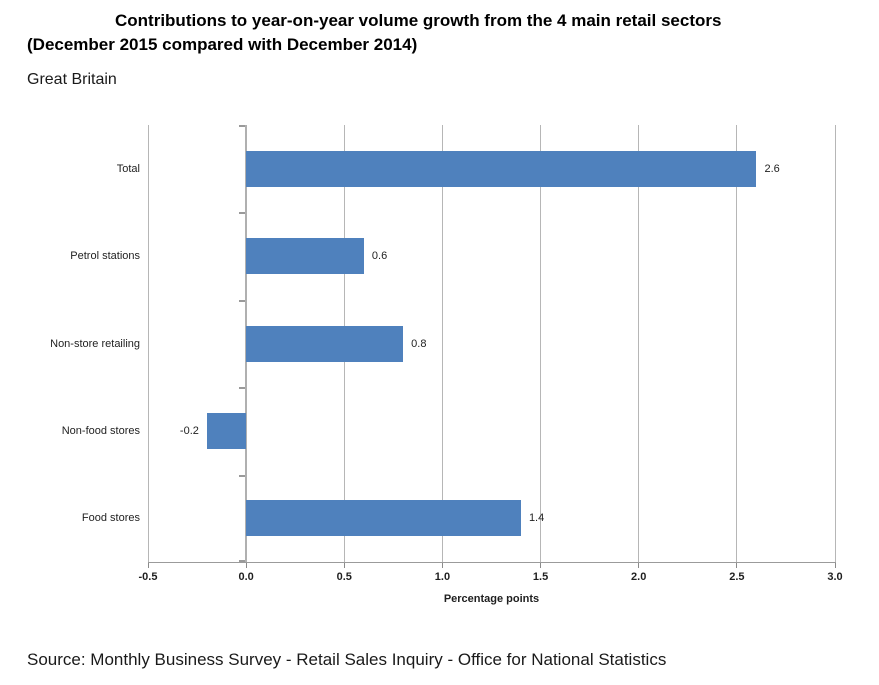 Image resolution: width=879 pixels, height=685 pixels. What do you see at coordinates (835, 577) in the screenshot?
I see `x-tick-label: 3.0` at bounding box center [835, 577].